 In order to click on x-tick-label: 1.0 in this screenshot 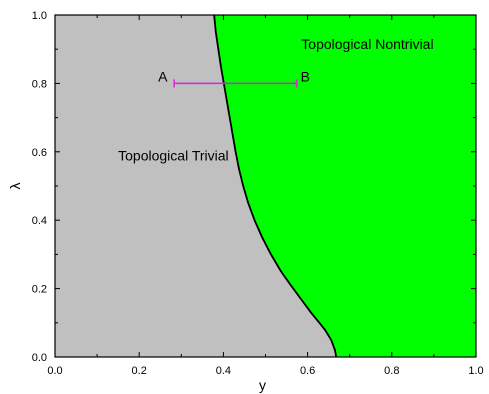, I will do `click(475, 371)`.